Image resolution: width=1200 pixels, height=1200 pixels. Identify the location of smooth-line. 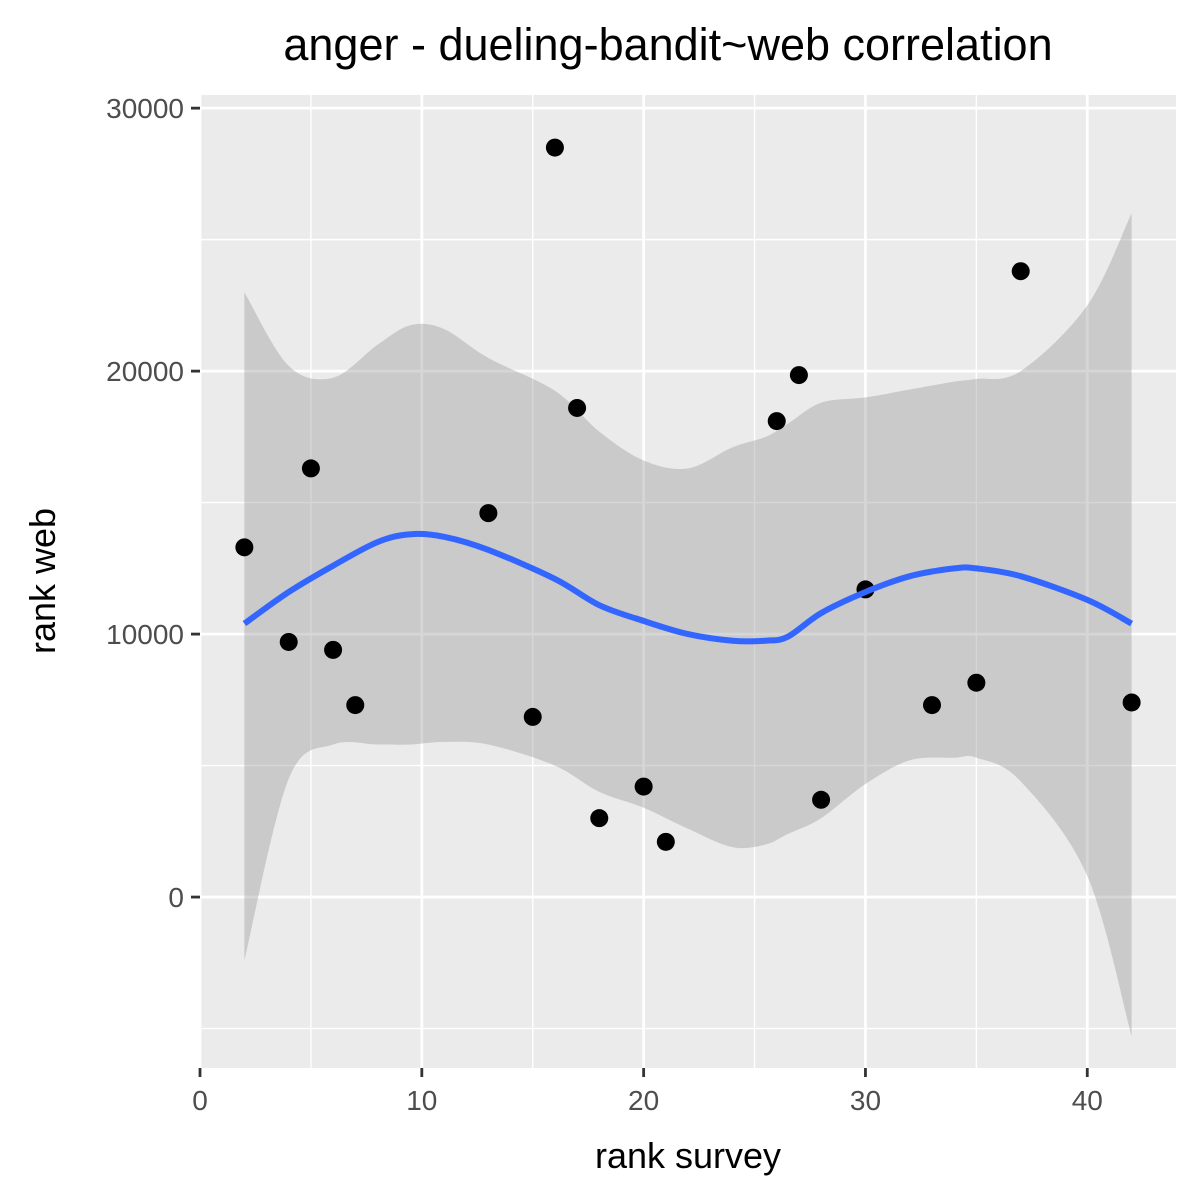
(688, 587).